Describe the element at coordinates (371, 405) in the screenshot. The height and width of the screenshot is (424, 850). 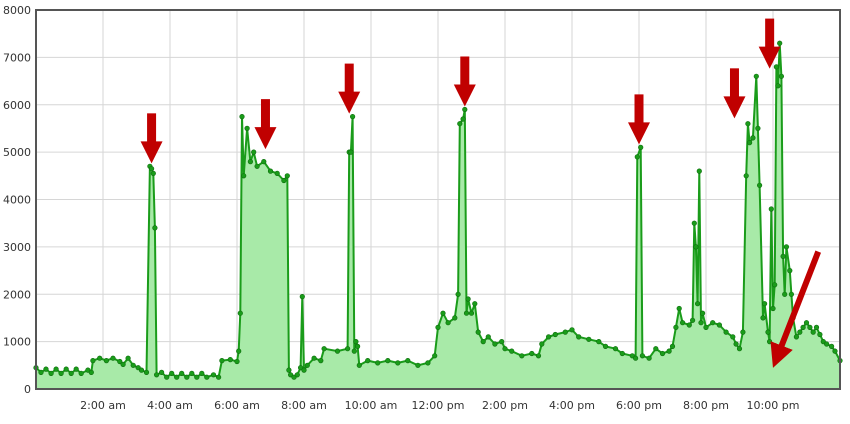
I see `x-tick-label: 10:00 am` at that location.